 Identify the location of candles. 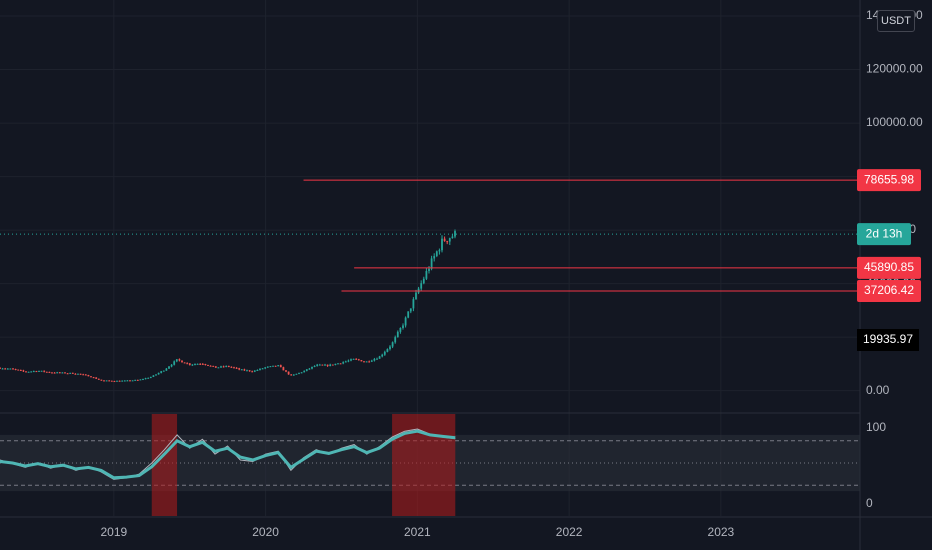
(228, 306).